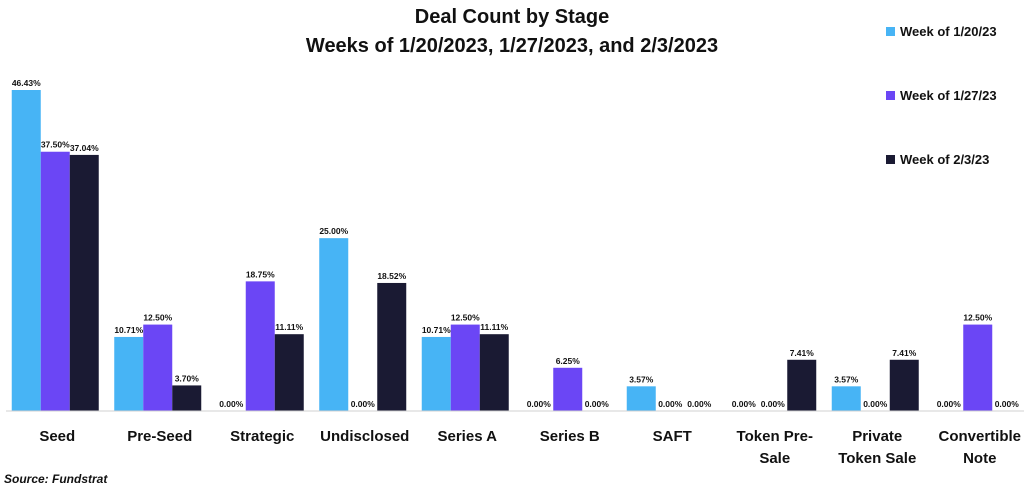  What do you see at coordinates (262, 436) in the screenshot?
I see `category-label: Strategic` at bounding box center [262, 436].